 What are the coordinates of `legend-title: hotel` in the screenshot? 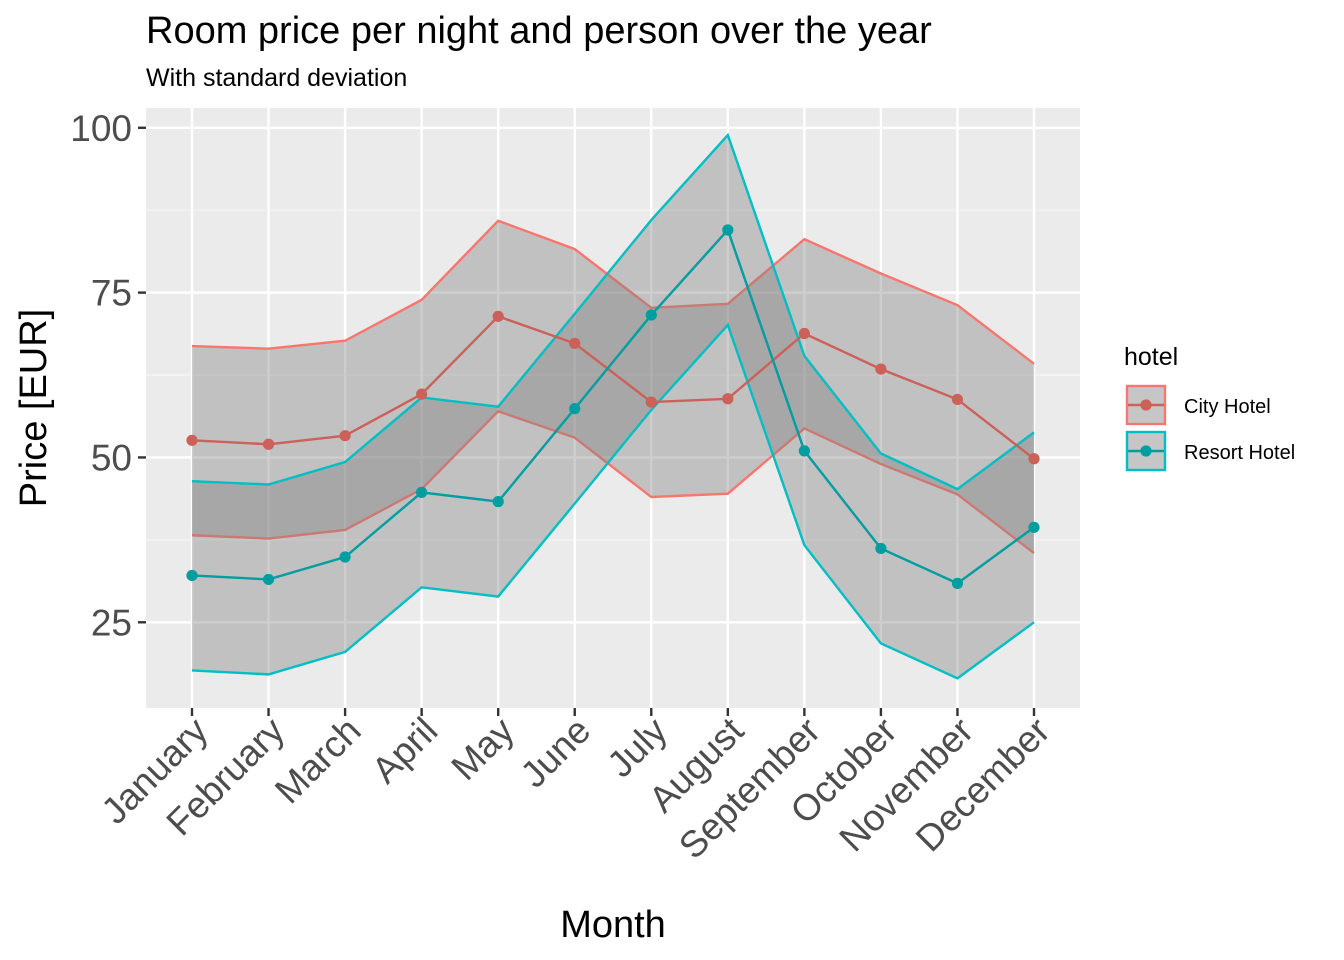 It's located at (1151, 357).